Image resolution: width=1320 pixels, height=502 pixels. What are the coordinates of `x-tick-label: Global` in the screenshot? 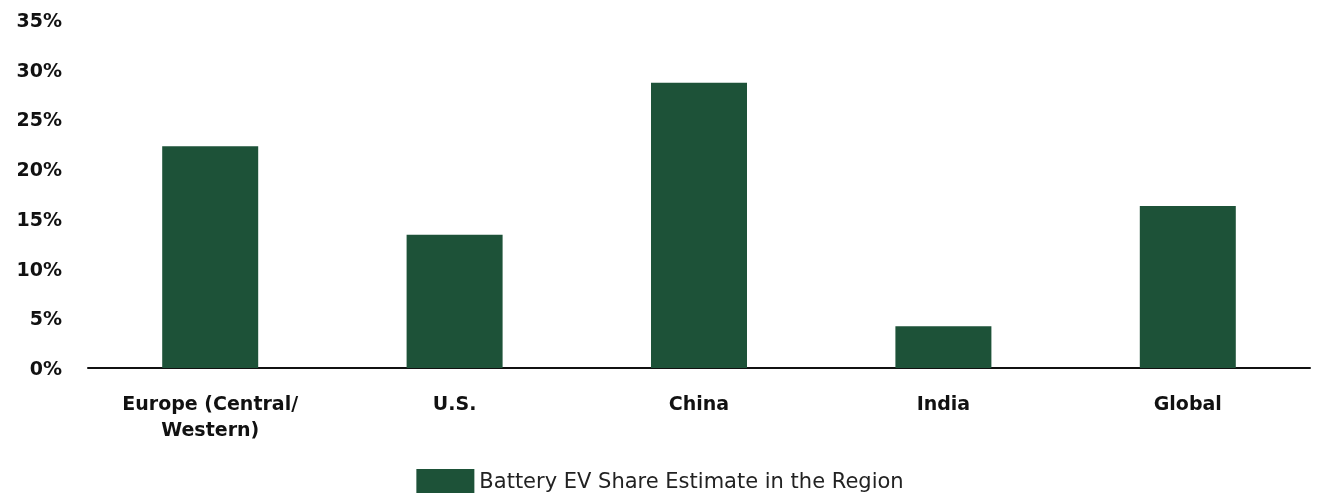 It's located at (1187, 403).